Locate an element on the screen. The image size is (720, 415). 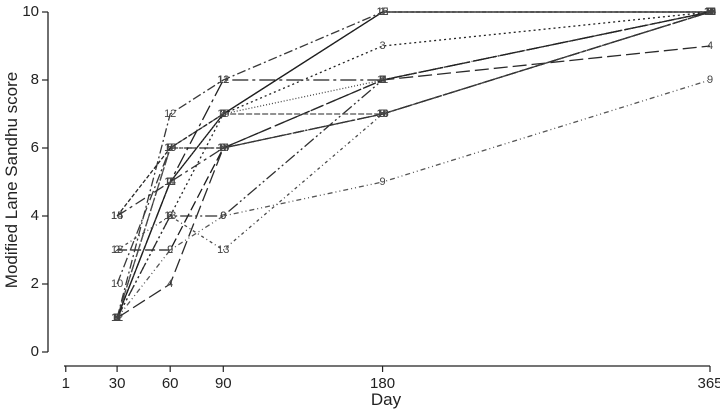
point-label-s2-p1: 2 is located at coordinates (170, 250).